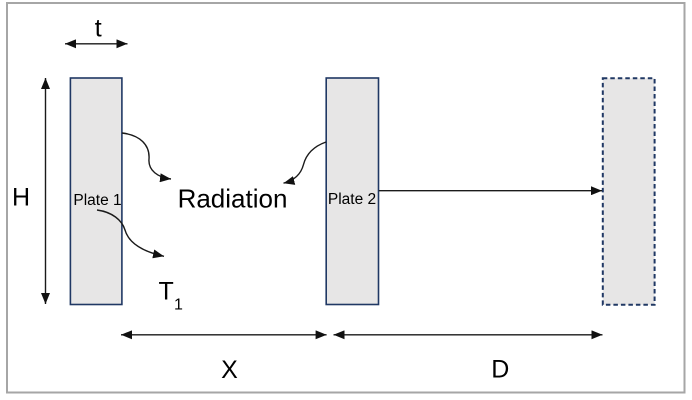  What do you see at coordinates (97, 200) in the screenshot?
I see `svg-text: Plate 1` at bounding box center [97, 200].